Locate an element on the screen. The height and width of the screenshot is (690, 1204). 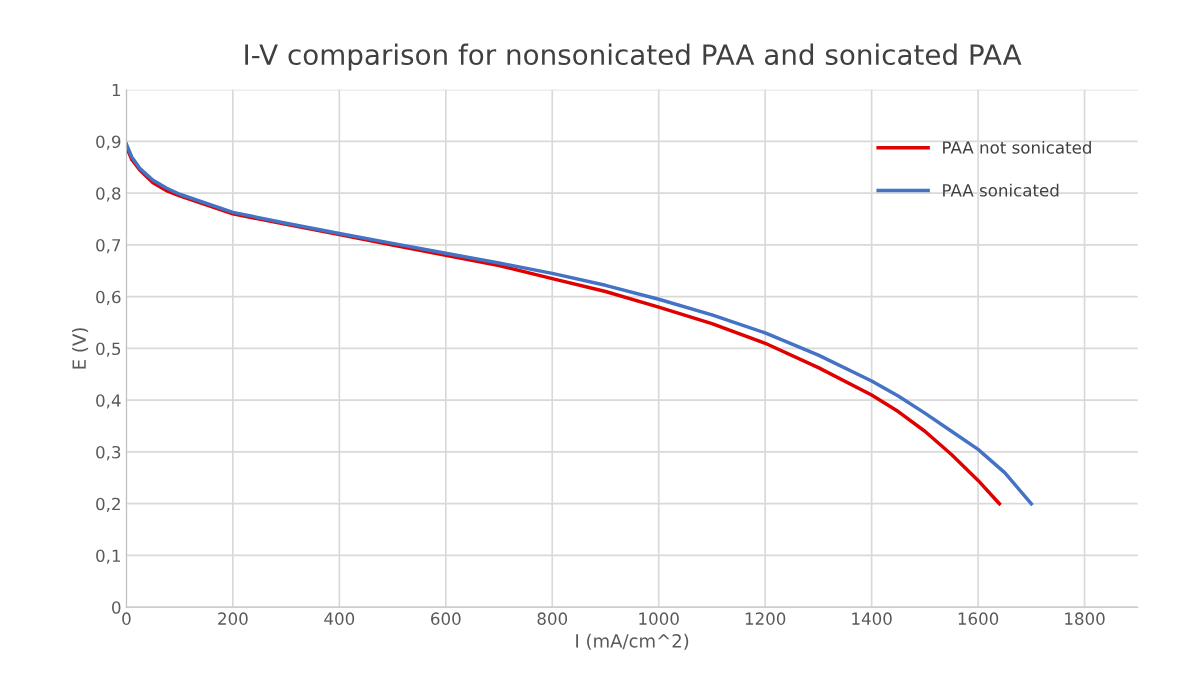
chart-title: I-V comparison for nonsonicated PAA and sonicated PAA is located at coordinates (633, 57).